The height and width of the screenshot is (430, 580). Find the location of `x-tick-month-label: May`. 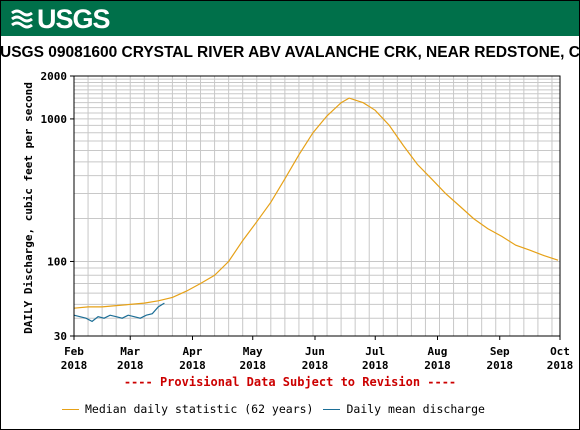

x-tick-month-label: May is located at coordinates (253, 351).